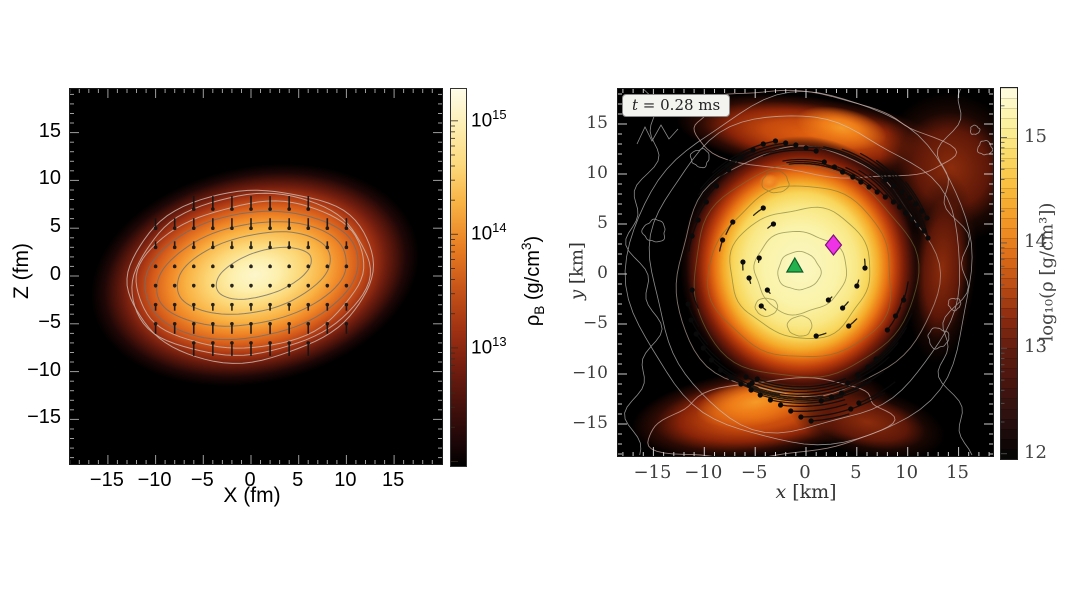  What do you see at coordinates (1047, 272) in the screenshot?
I see `right-colorbar-label: log₁₀(ρ [g/cm³])` at bounding box center [1047, 272].